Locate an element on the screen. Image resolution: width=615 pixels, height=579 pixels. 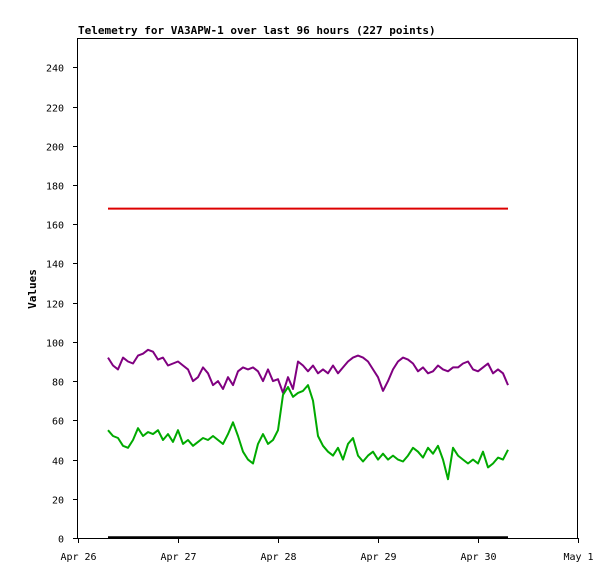
y-tick-label: 100 is located at coordinates (55, 344).